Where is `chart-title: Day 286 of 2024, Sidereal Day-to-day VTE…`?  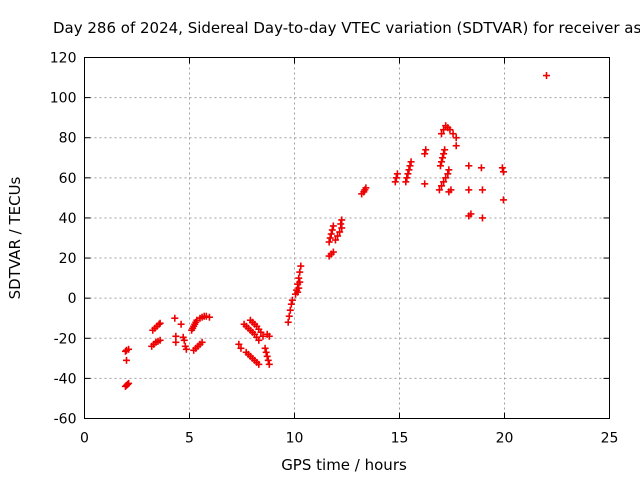
chart-title: Day 286 of 2024, Sidereal Day-to-day VTE… is located at coordinates (346, 28).